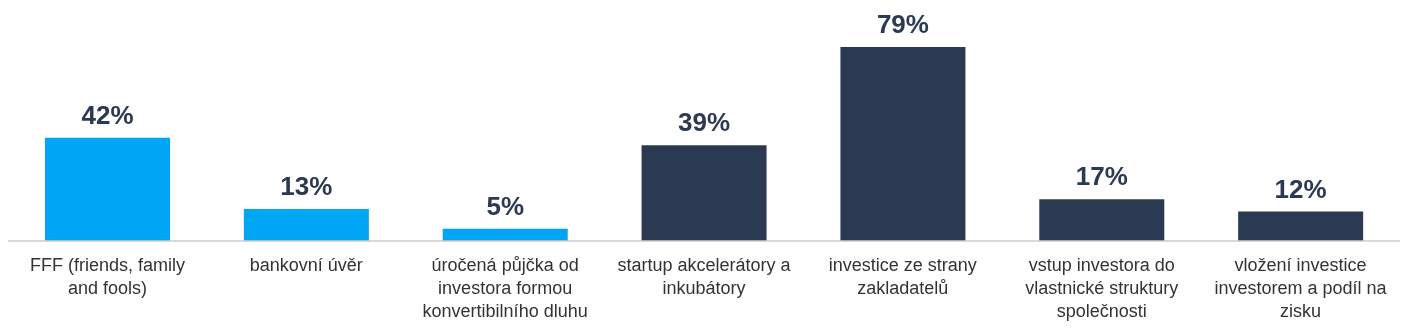 This screenshot has width=1408, height=332. Describe the element at coordinates (902, 276) in the screenshot. I see `x-tick-label: investice ze strany zakladatelů` at that location.